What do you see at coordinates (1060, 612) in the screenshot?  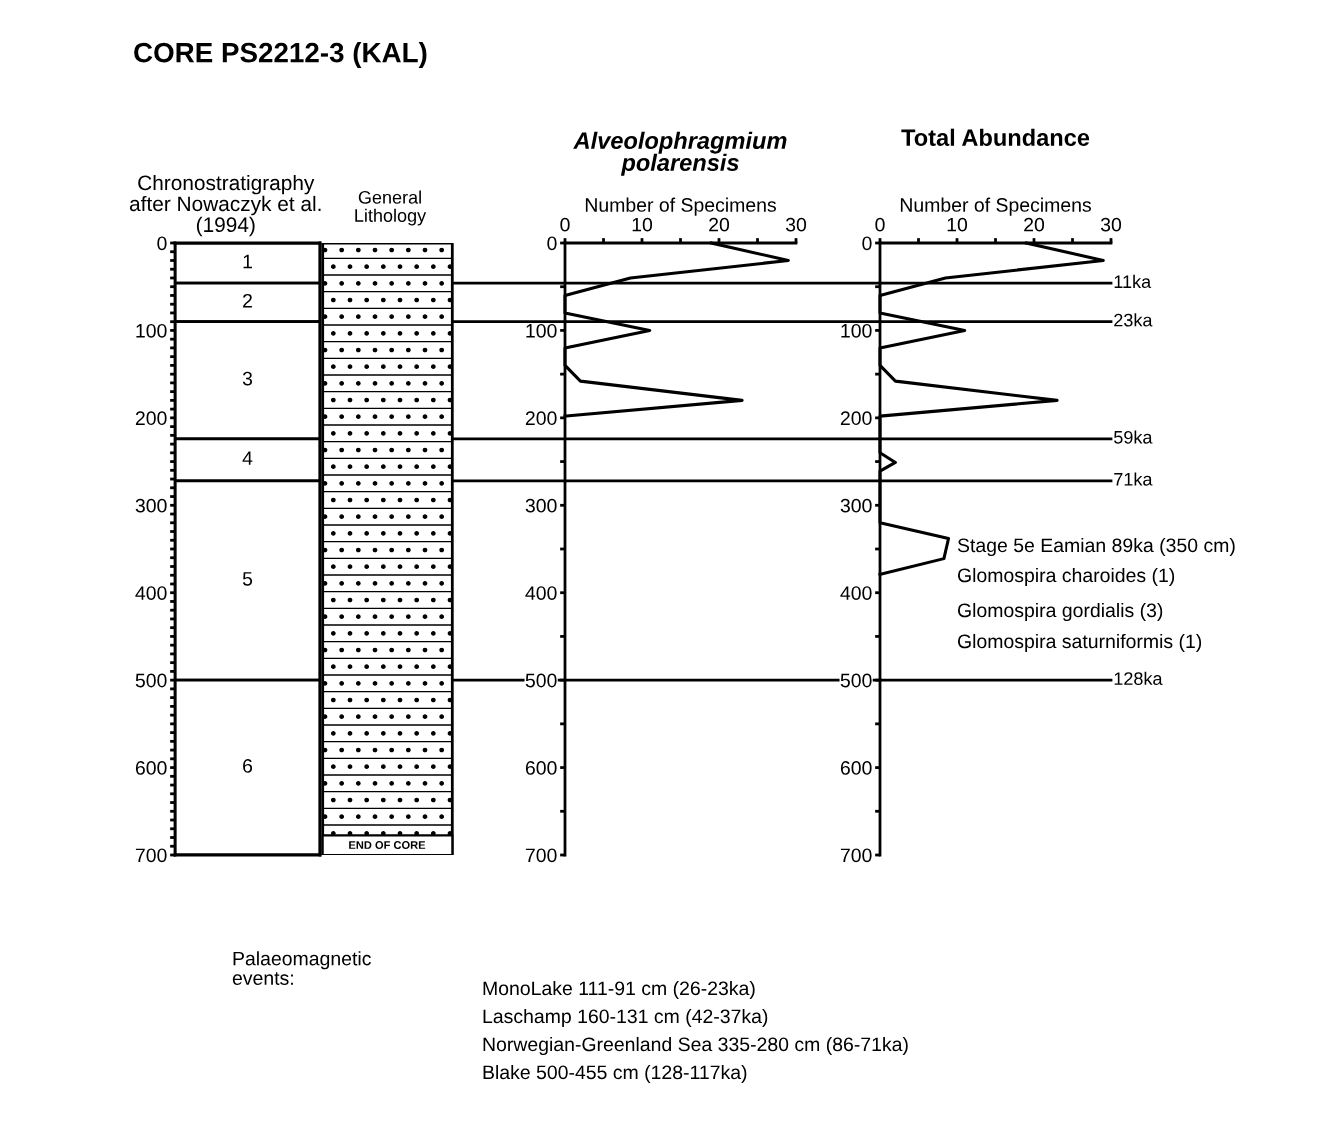 I see `annotation: Glomospira gordialis (3)` at bounding box center [1060, 612].